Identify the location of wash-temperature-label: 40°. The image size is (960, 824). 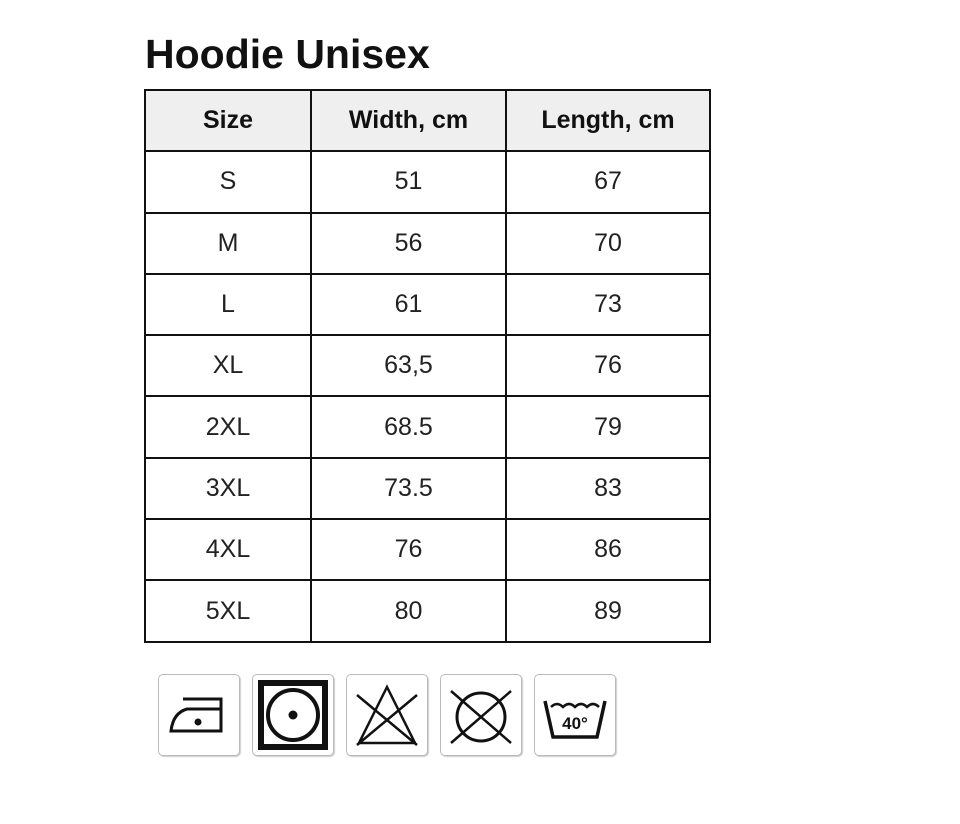
(575, 723).